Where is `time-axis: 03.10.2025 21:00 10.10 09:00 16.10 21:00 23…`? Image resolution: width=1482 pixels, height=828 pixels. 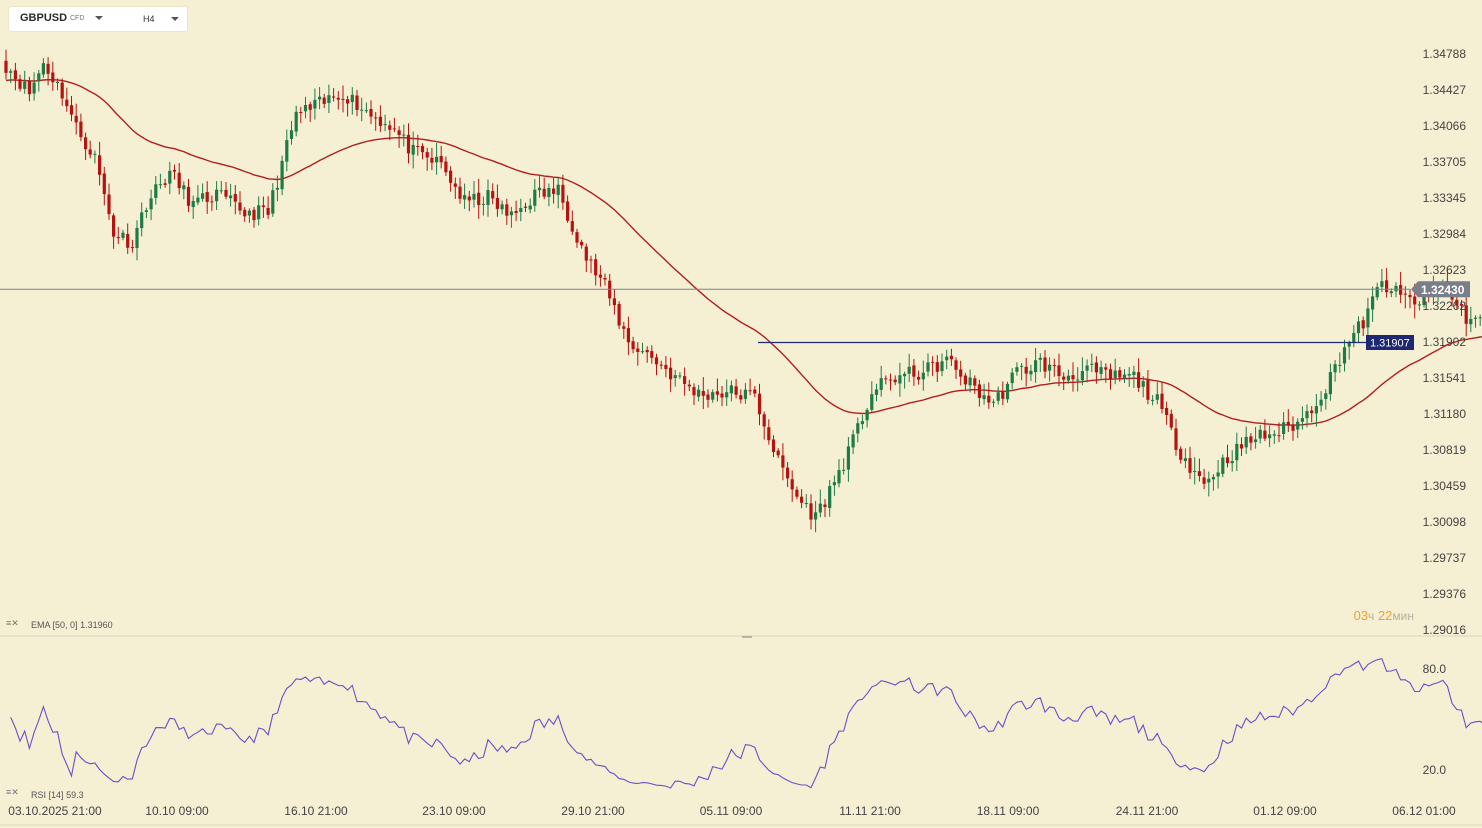 time-axis: 03.10.2025 21:00 10.10 09:00 16.10 21:00 23… is located at coordinates (732, 811).